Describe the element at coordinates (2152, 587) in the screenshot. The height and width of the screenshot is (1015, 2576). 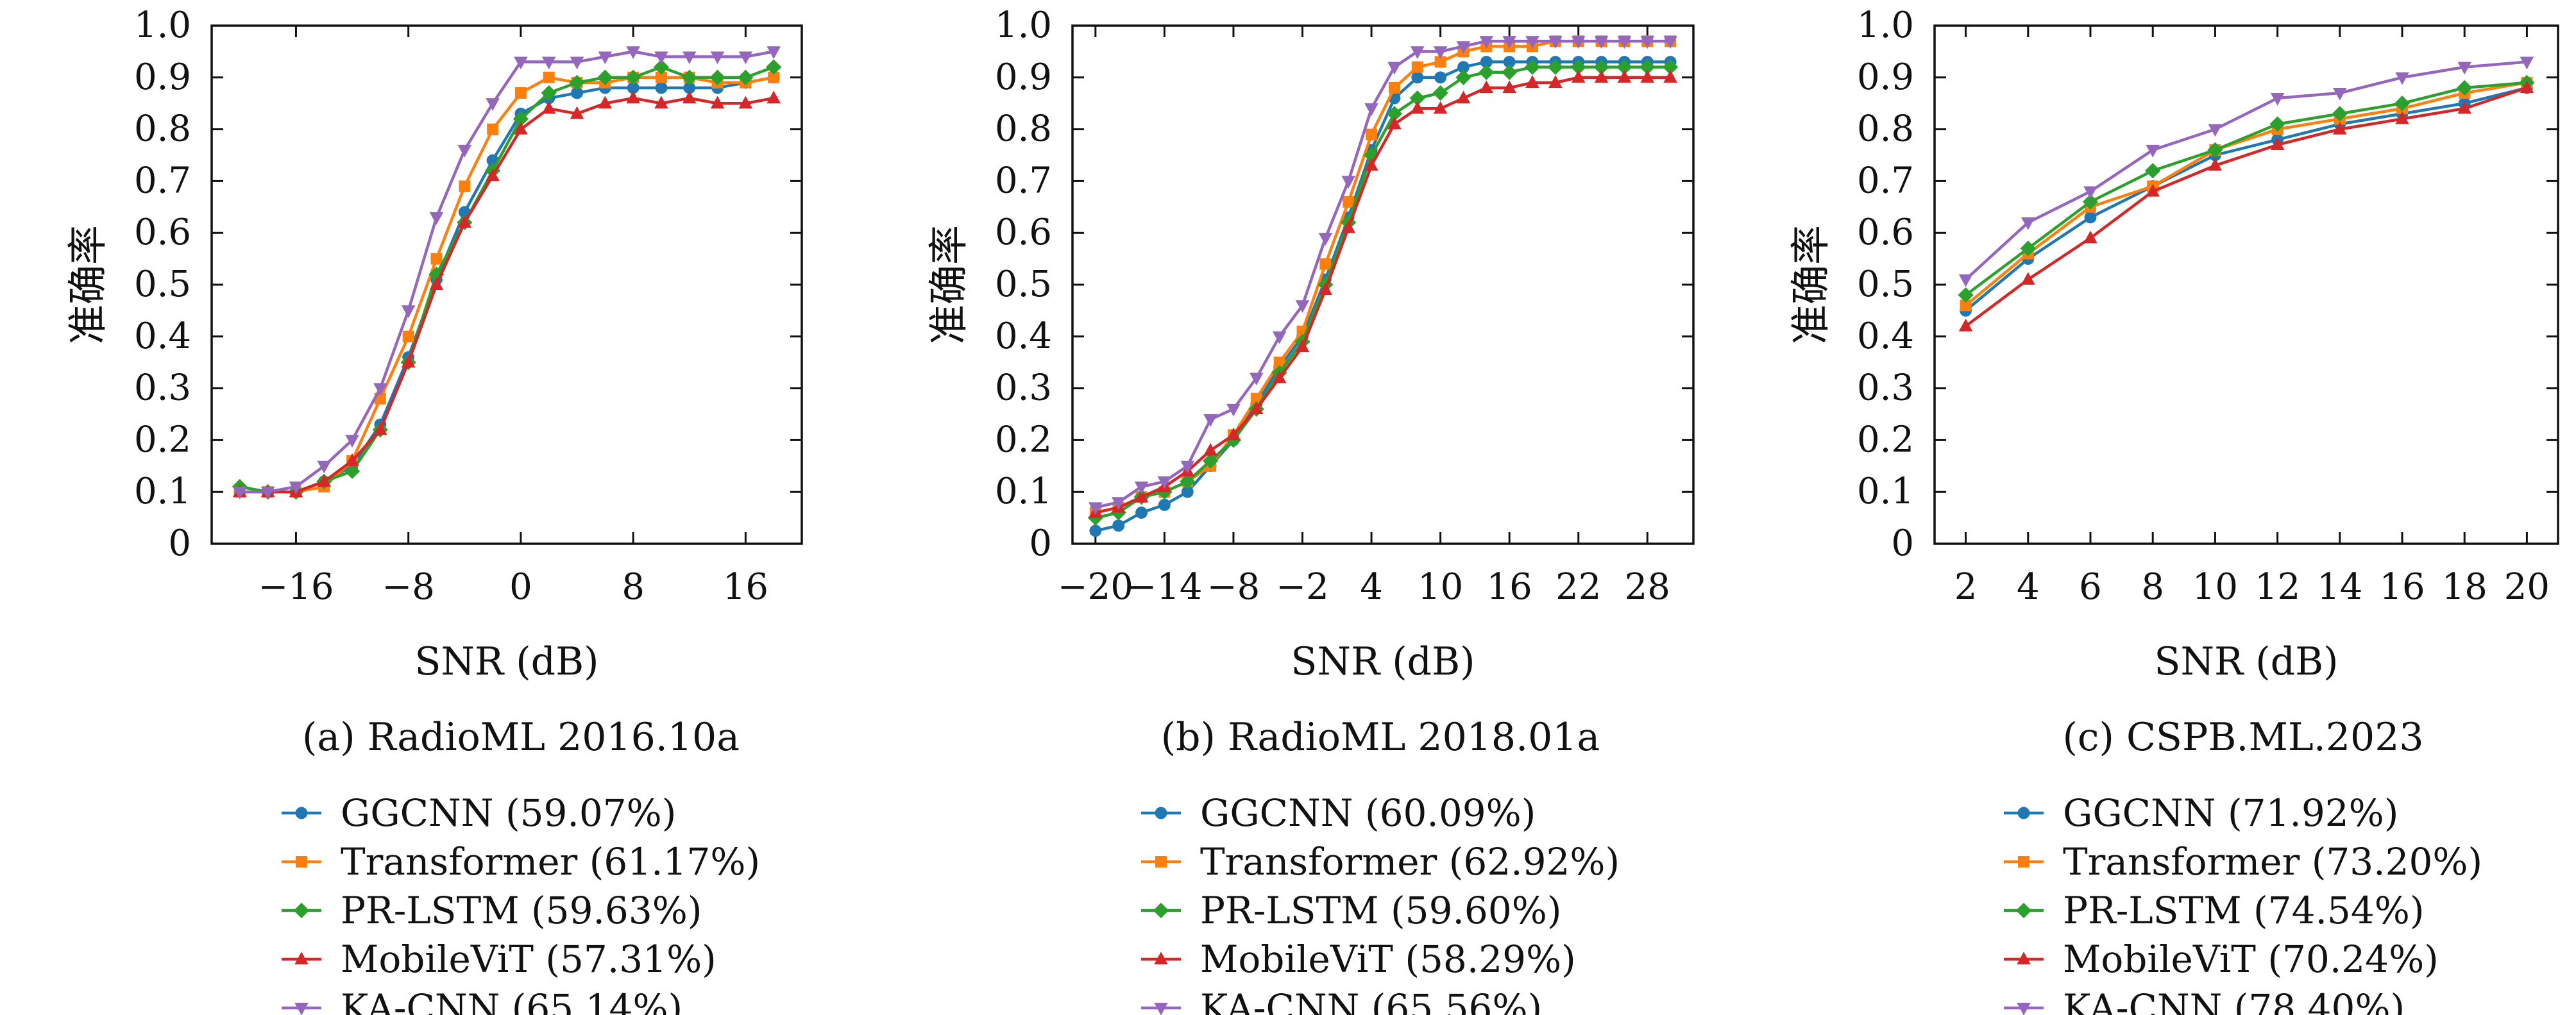
I see `x-tick-label: 8` at that location.